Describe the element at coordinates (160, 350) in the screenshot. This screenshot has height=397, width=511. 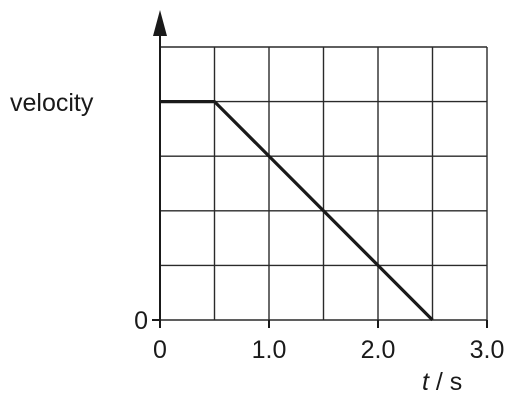
I see `x-tick-label: 0` at that location.